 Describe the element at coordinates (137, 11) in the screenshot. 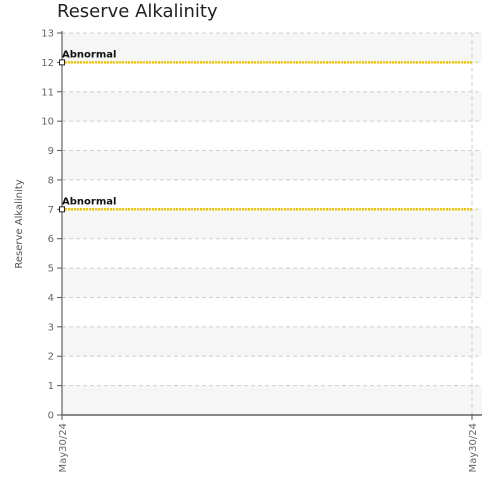

I see `chart-title: Reserve Alkalinity` at that location.